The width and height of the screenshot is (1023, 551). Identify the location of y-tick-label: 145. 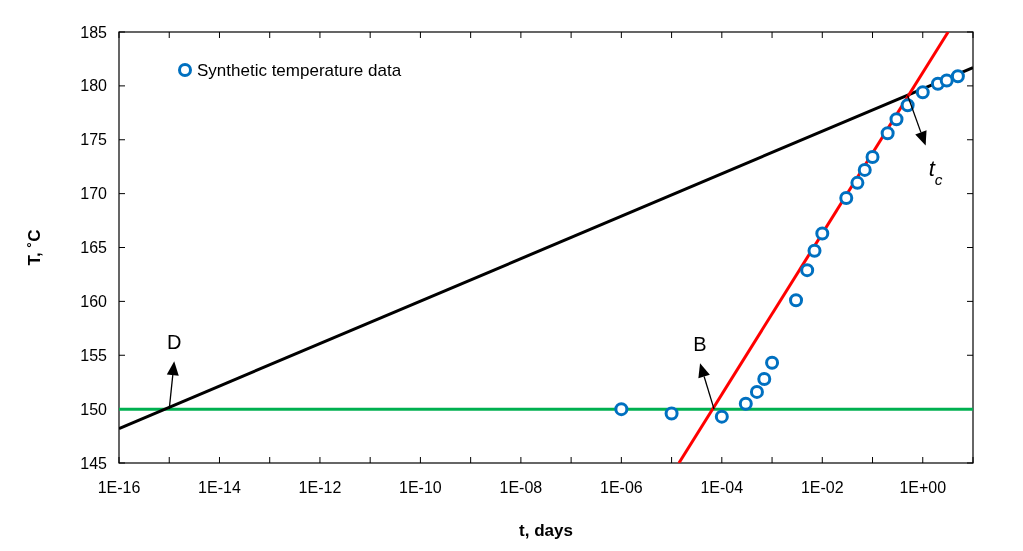
(94, 463).